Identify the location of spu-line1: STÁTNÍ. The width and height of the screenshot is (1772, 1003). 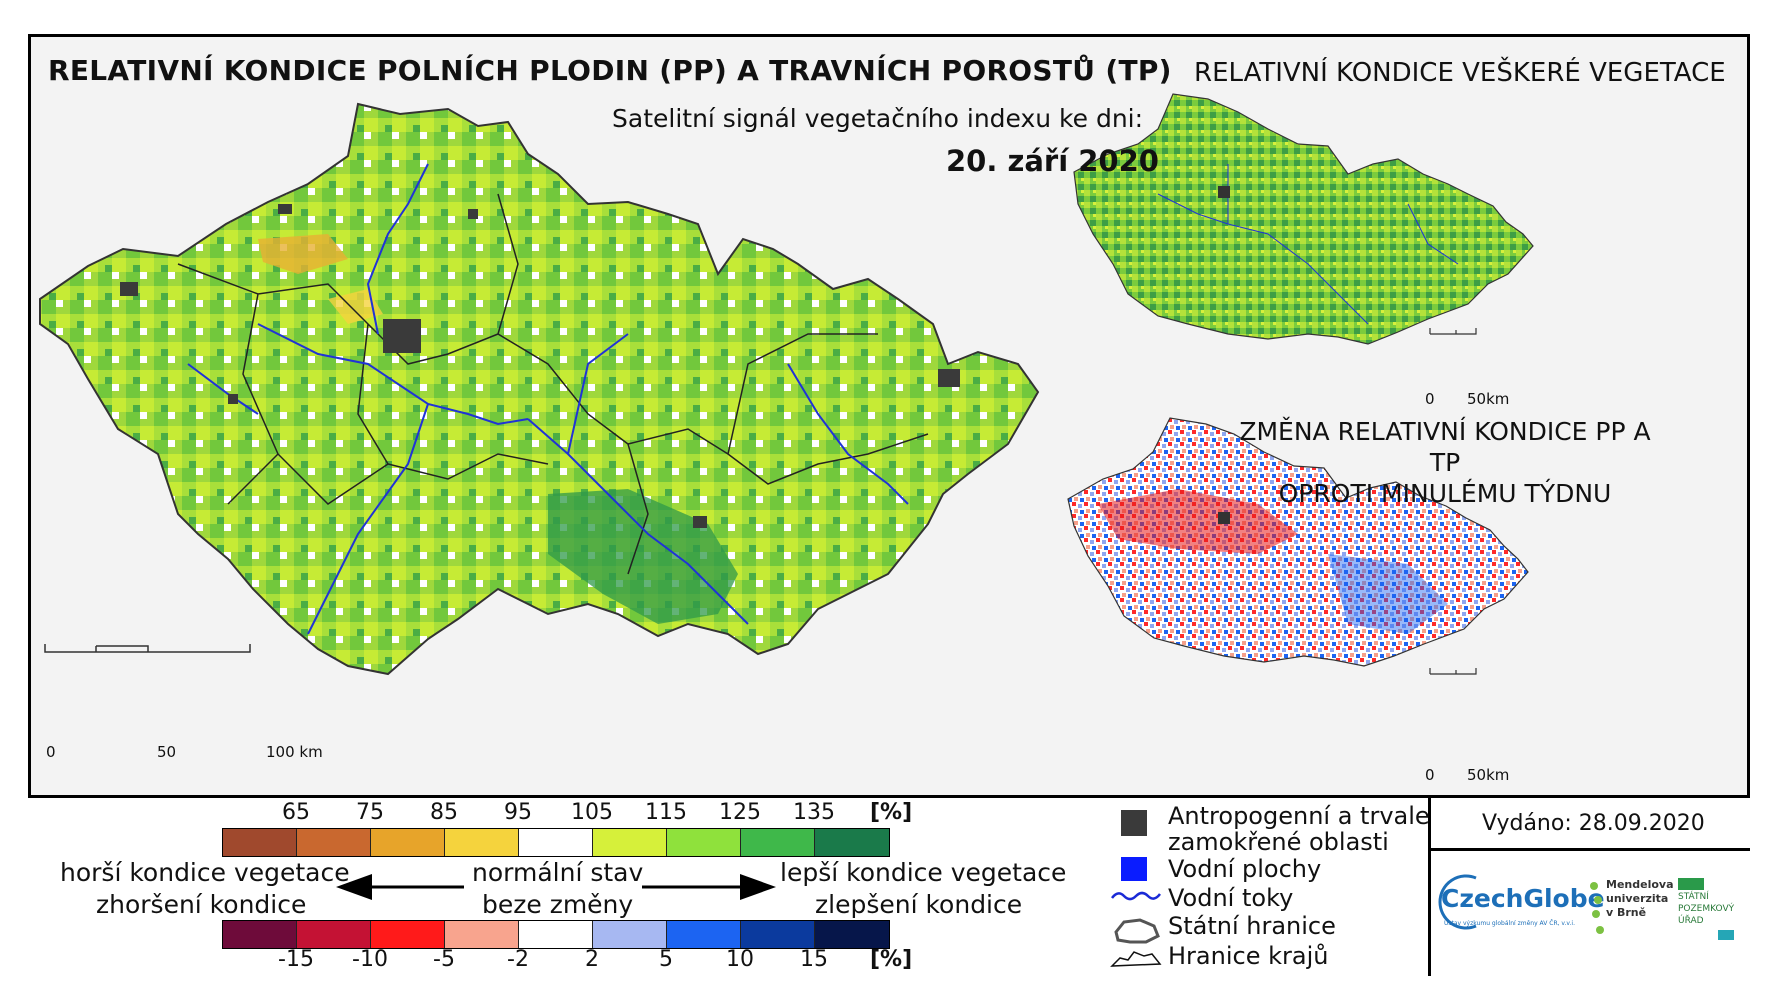
(1693, 897).